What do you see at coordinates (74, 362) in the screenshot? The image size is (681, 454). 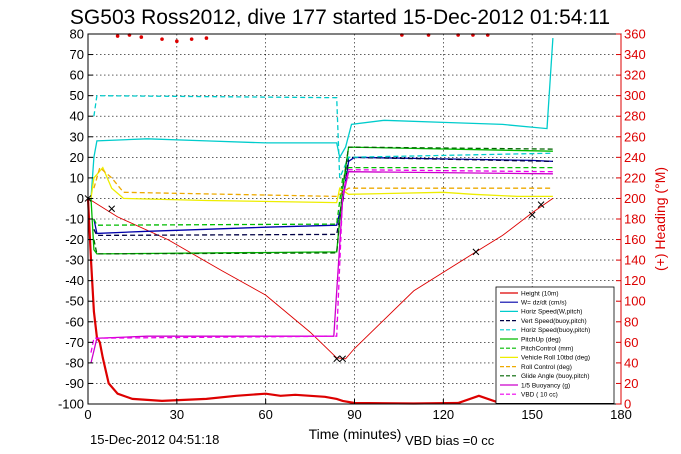 I see `y-left-tick-label: -80` at bounding box center [74, 362].